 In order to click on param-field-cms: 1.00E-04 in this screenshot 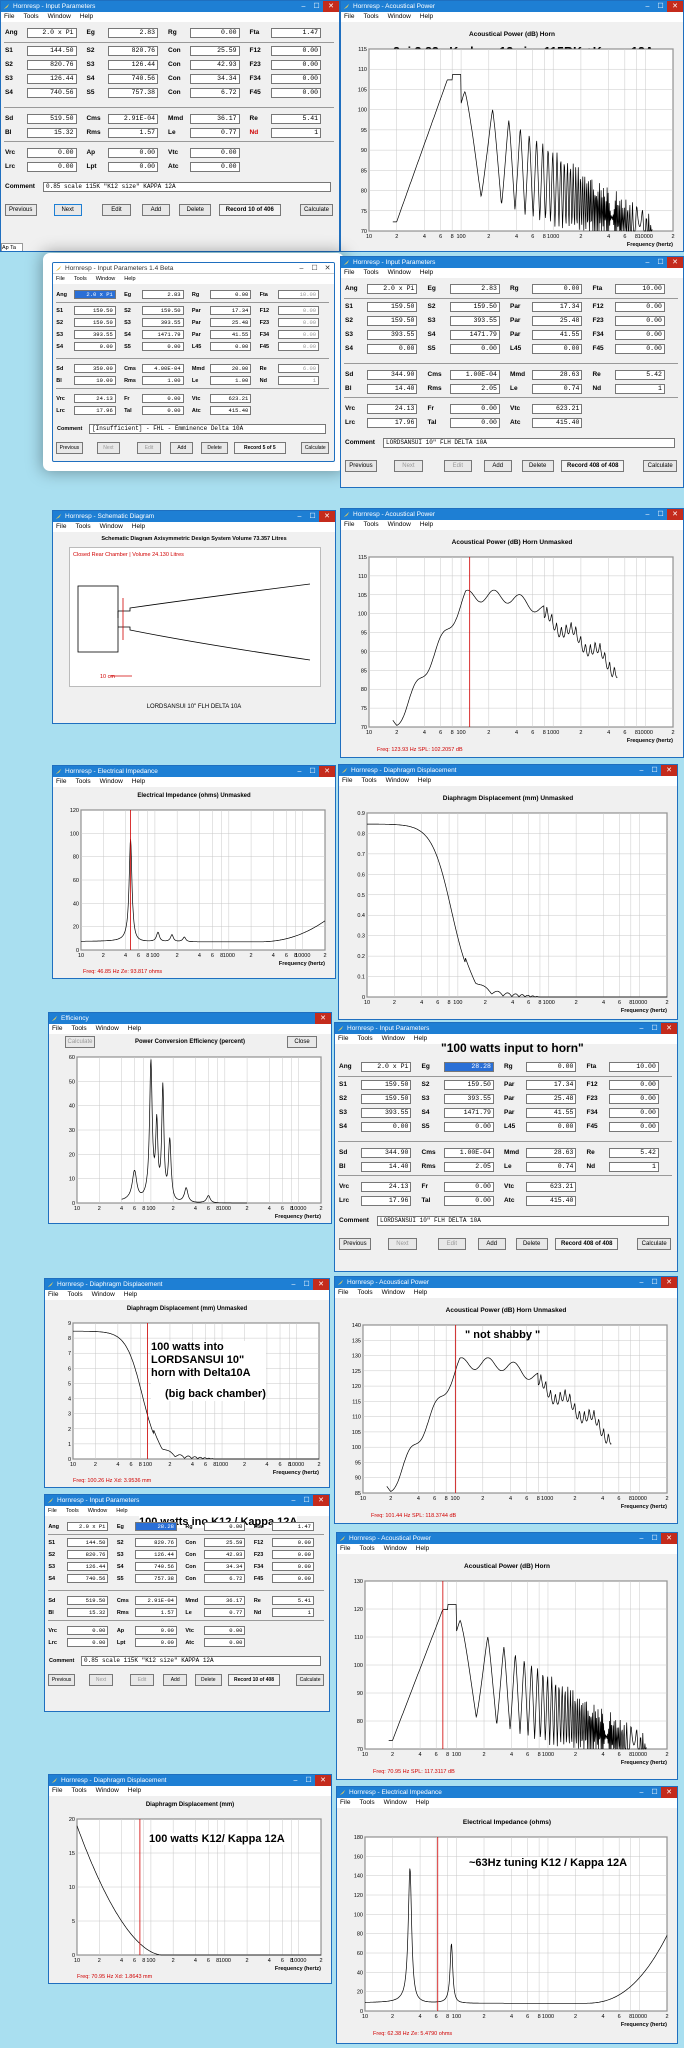, I will do `click(468, 1153)`.